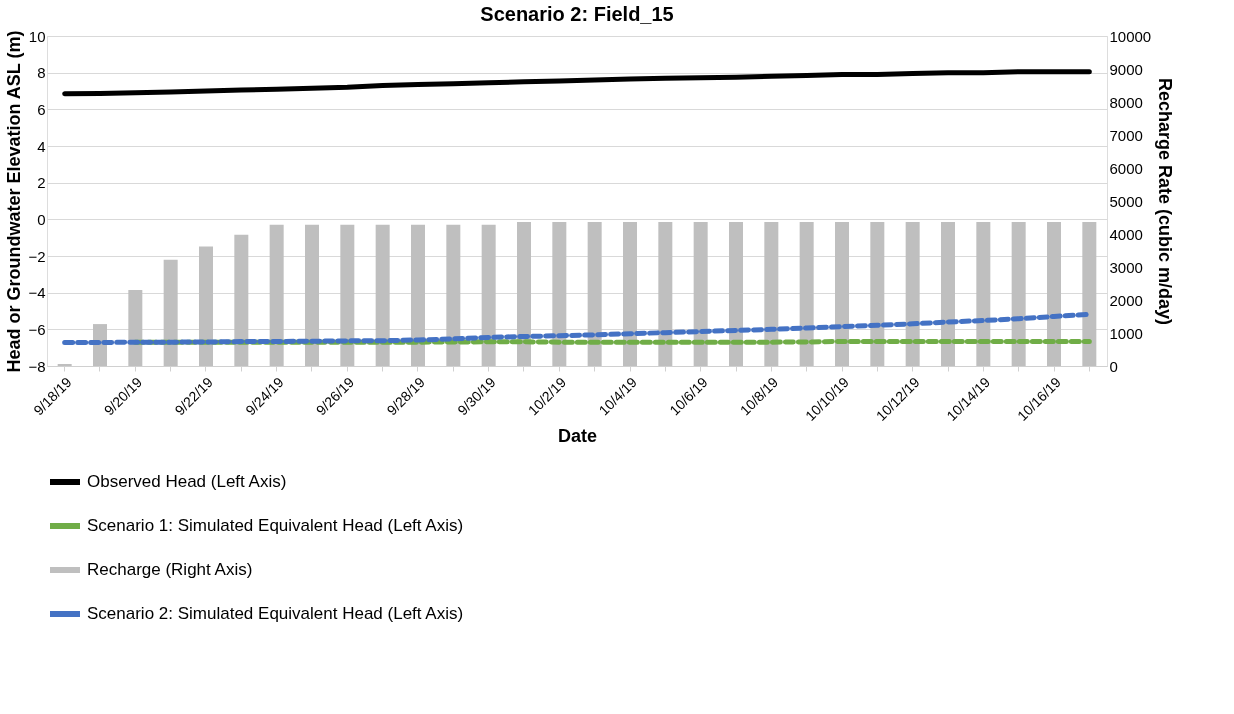  Describe the element at coordinates (41, 219) in the screenshot. I see `y-tick-label: 0` at that location.